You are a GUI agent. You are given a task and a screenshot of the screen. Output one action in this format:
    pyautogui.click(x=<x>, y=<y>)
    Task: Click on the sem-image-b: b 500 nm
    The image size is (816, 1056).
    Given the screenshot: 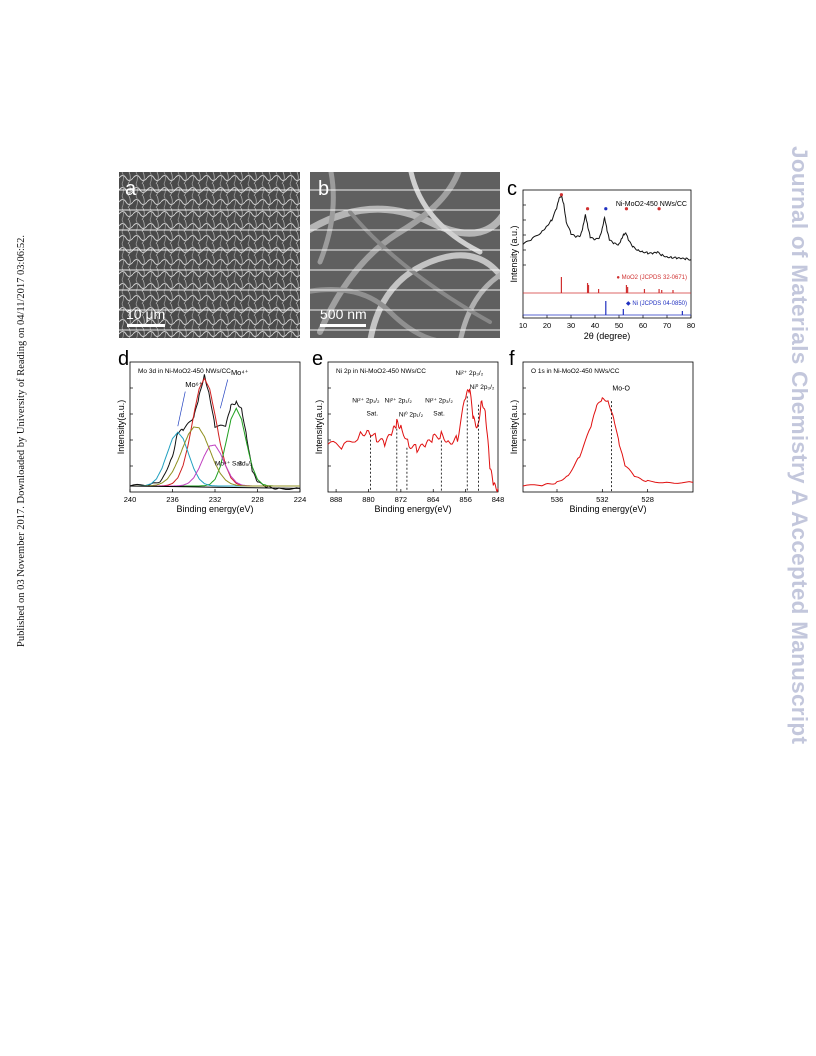 What is the action you would take?
    pyautogui.click(x=405, y=255)
    